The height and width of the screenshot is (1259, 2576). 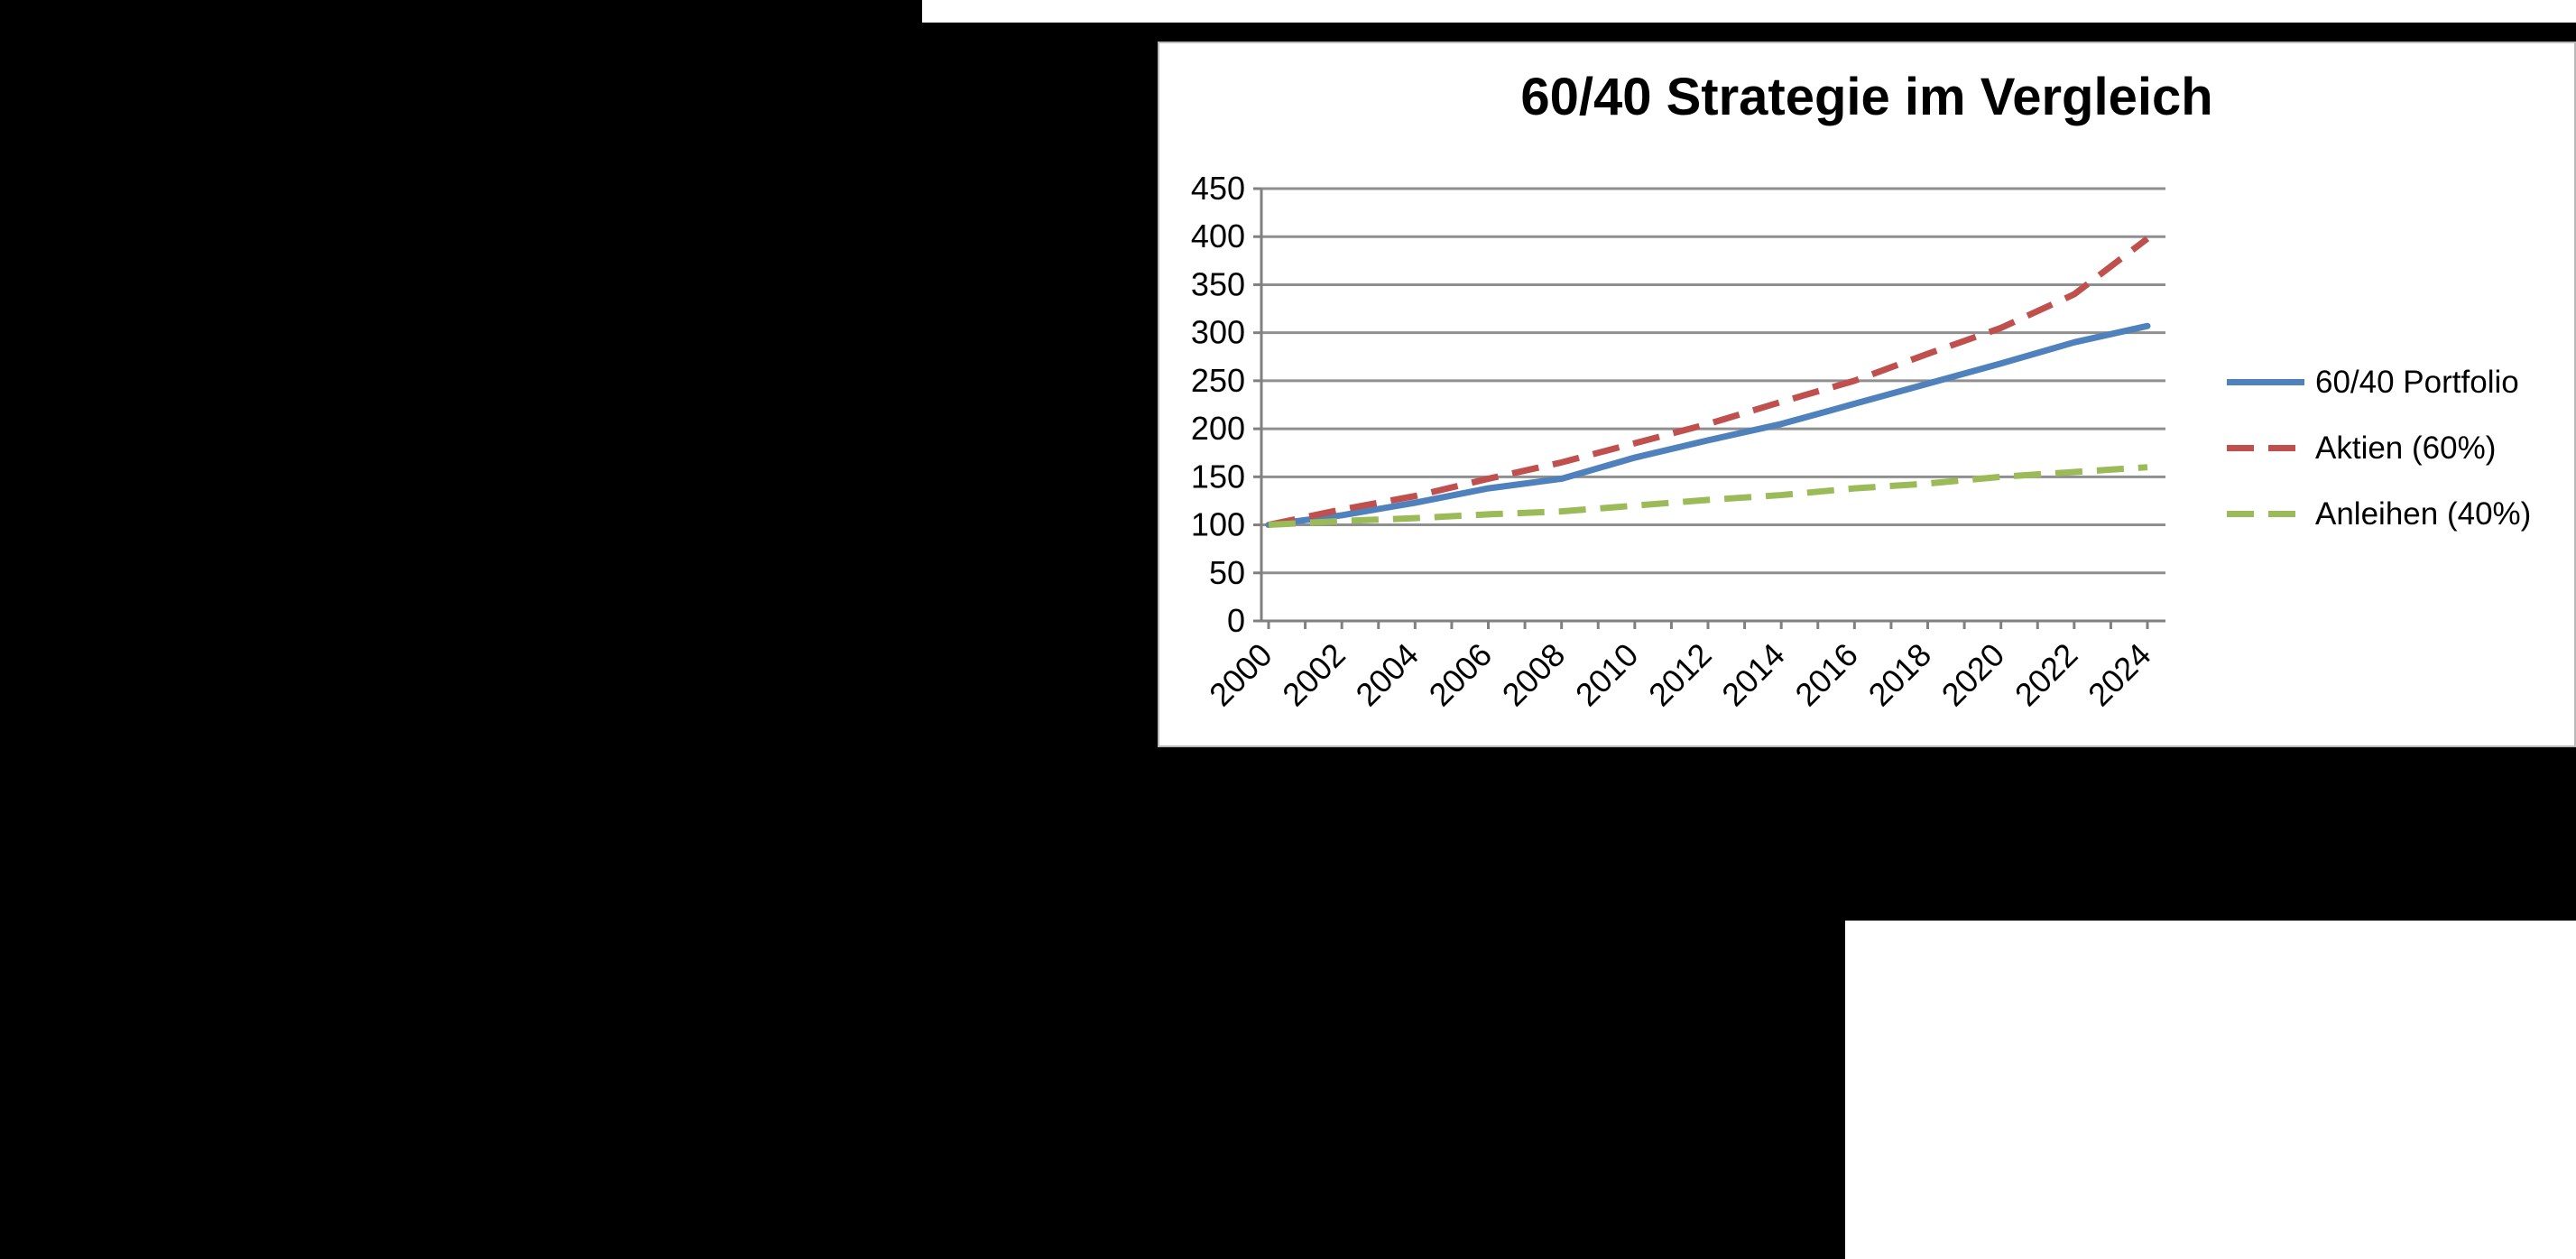 What do you see at coordinates (2265, 514) in the screenshot?
I see `legend-line-sample-anleihen` at bounding box center [2265, 514].